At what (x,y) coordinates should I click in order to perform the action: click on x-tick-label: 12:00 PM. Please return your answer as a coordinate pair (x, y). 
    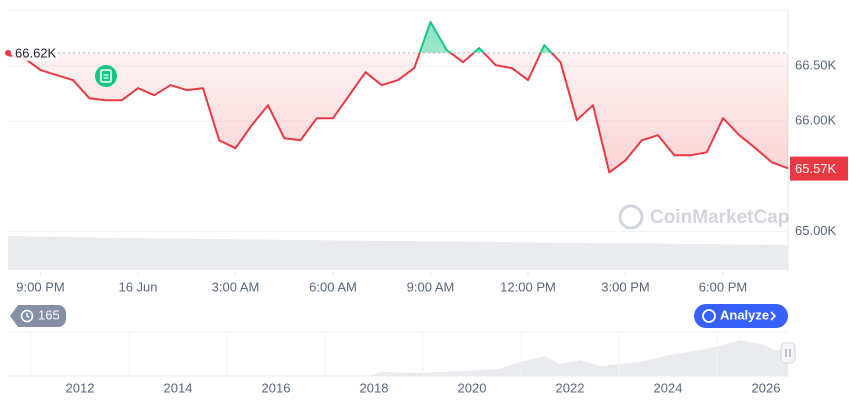
    Looking at the image, I should click on (528, 286).